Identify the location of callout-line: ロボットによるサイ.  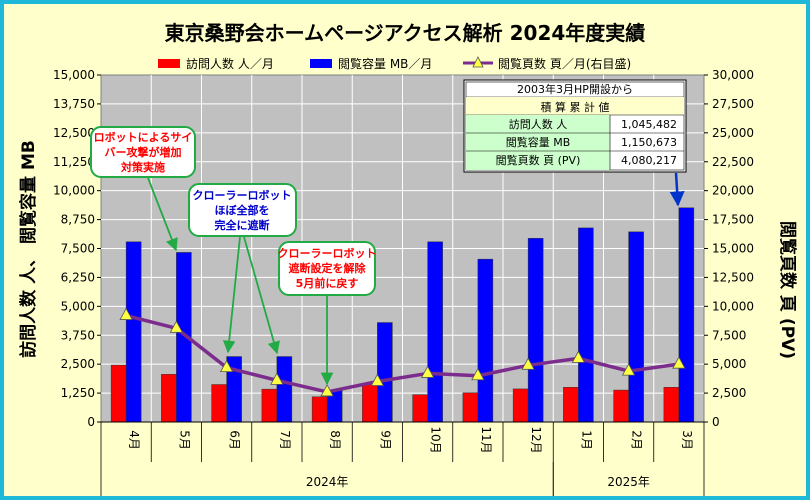
(143, 137).